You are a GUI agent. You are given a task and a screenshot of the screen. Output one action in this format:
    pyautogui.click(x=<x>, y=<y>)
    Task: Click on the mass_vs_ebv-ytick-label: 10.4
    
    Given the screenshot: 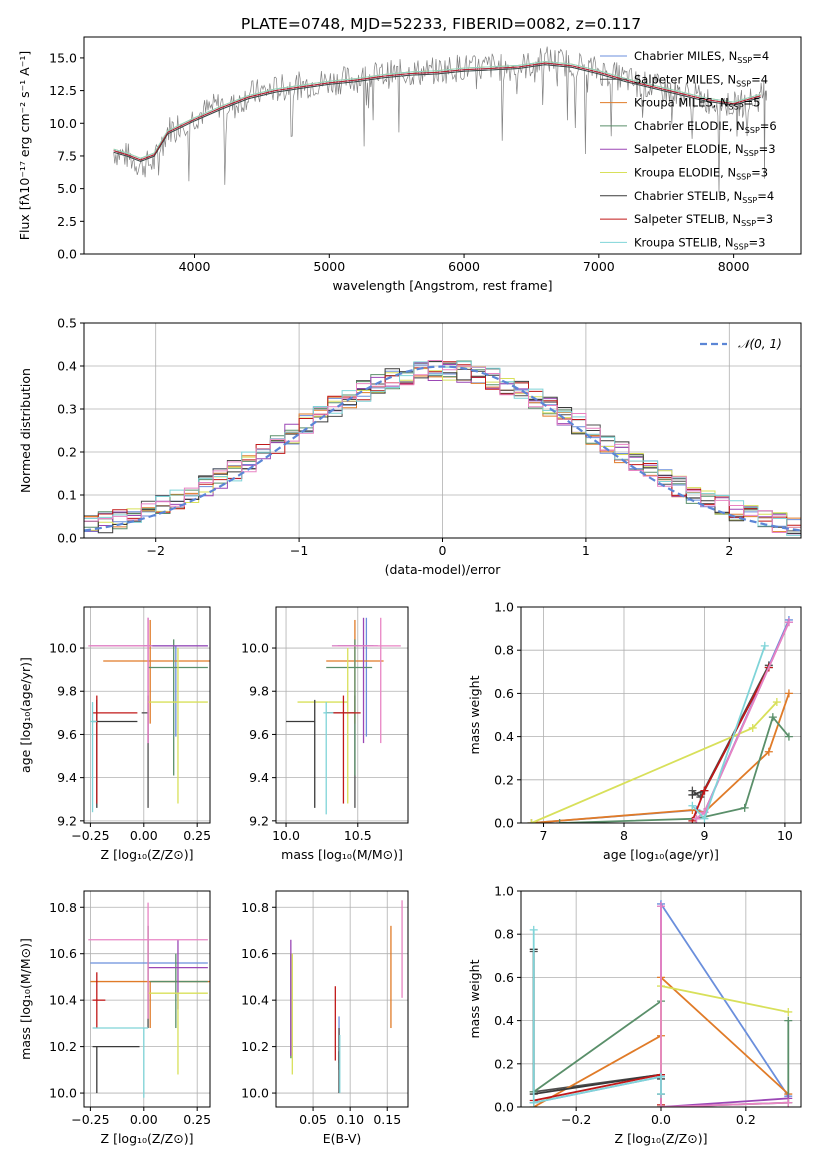 What is the action you would take?
    pyautogui.click(x=255, y=1000)
    